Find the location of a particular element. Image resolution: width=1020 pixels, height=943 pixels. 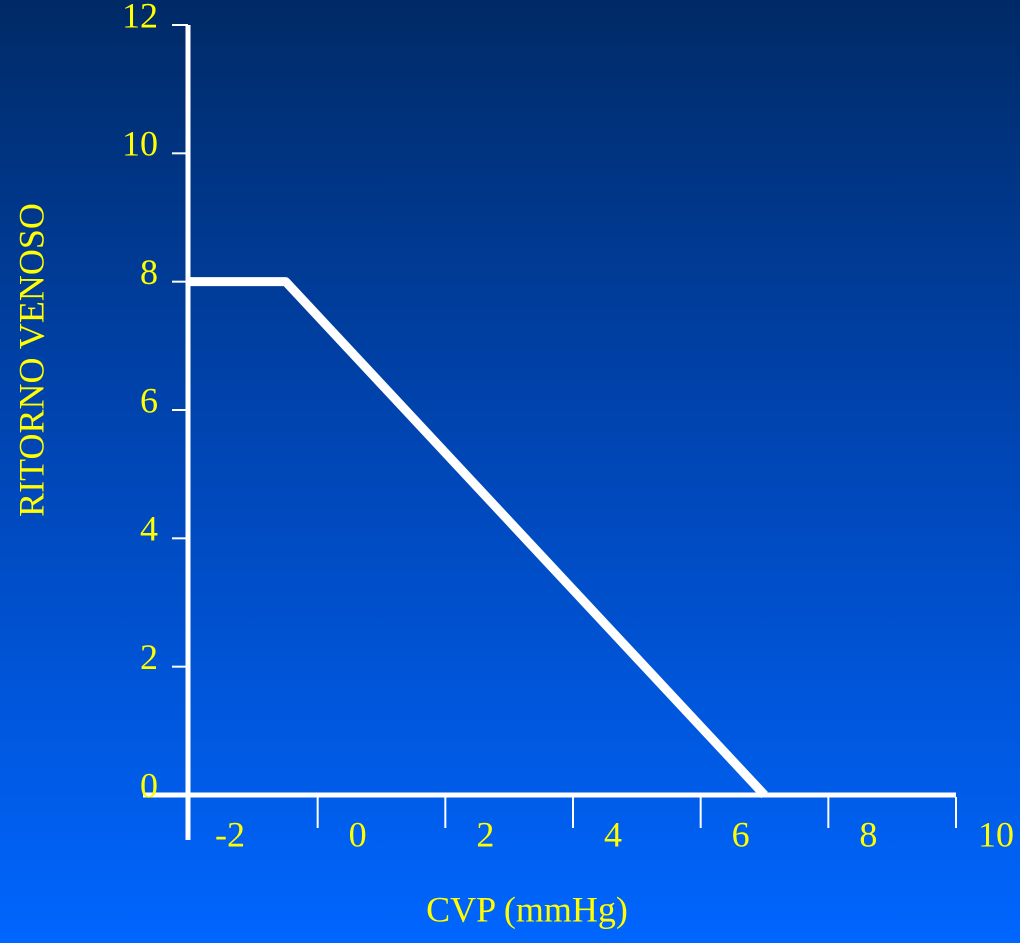

x-tick-label: 6 is located at coordinates (741, 834).